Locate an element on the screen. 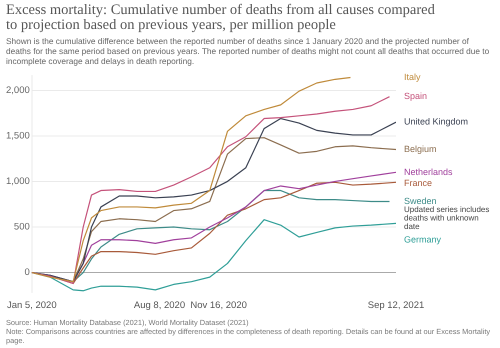 This screenshot has height=348, width=500. chart-title: Excess mortality: Cumulative number of deaths from all causes compared to projection based on previous years, per million people is located at coordinates (221, 17).